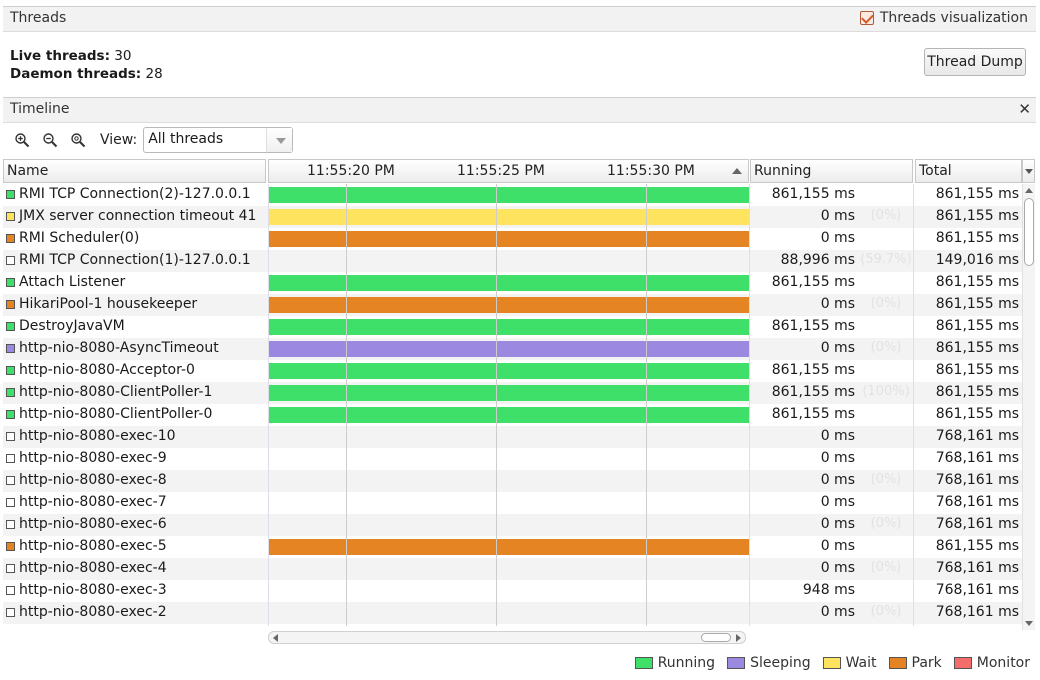  Describe the element at coordinates (512, 613) in the screenshot. I see `table-row: http-nio-8080-exec-2 0 ms (0%) 768,161 ms` at that location.